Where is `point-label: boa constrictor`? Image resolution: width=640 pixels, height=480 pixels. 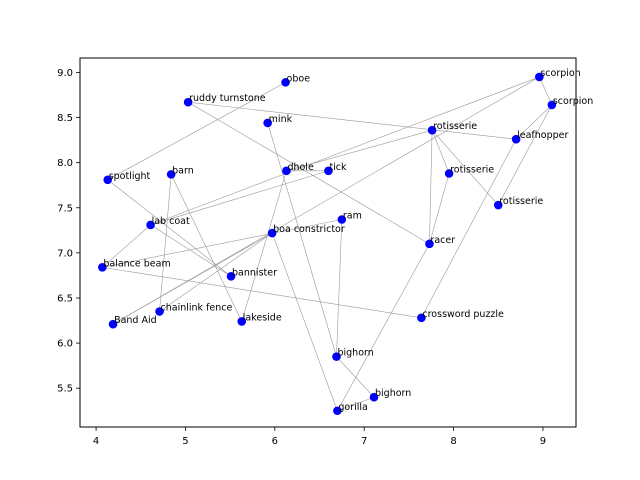 point-label: boa constrictor is located at coordinates (309, 229).